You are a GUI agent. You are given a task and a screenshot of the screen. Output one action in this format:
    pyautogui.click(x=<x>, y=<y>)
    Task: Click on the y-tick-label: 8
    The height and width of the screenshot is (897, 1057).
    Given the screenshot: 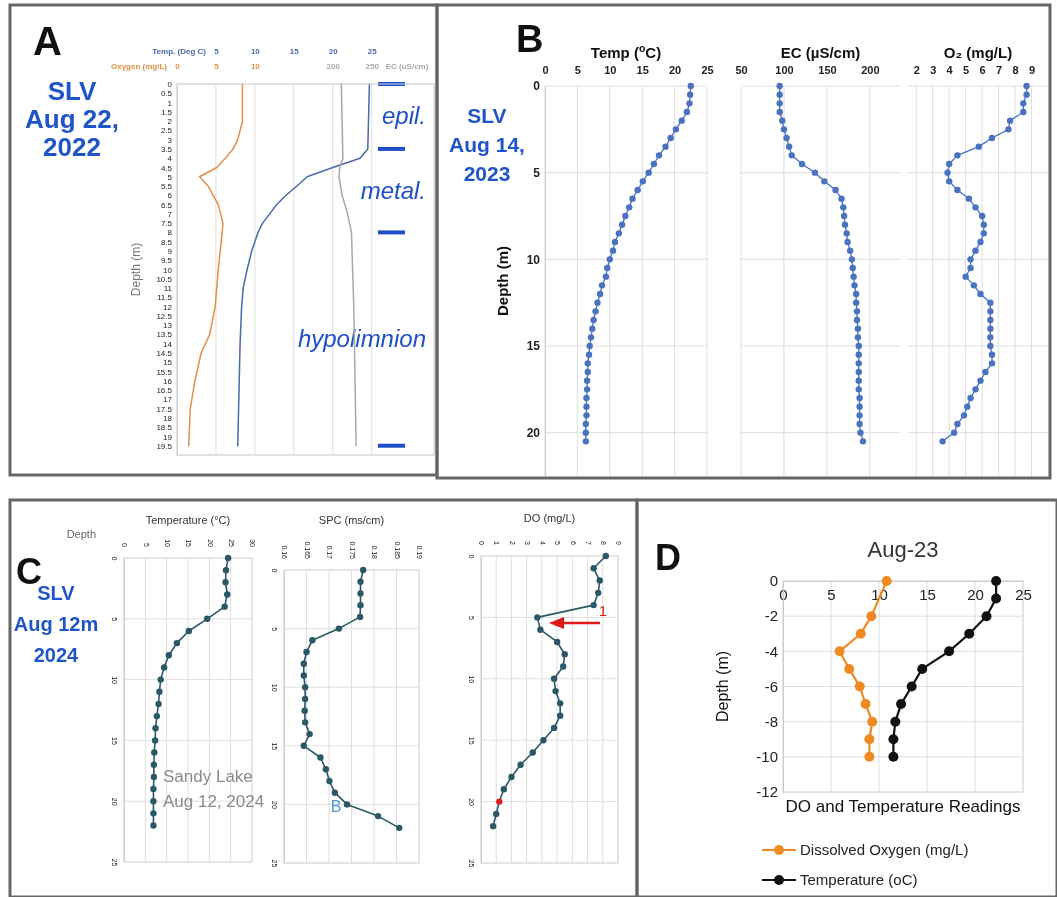 What is the action you would take?
    pyautogui.click(x=170, y=233)
    